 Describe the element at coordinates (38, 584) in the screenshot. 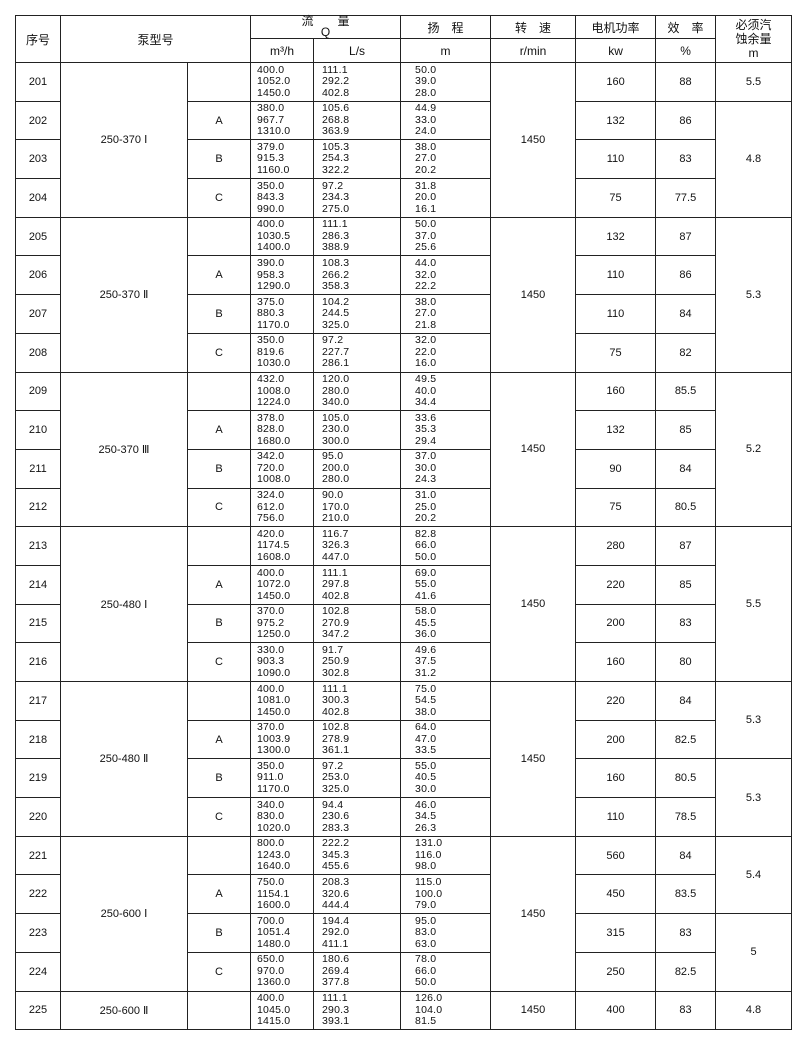

I see `row-no: 214` at that location.